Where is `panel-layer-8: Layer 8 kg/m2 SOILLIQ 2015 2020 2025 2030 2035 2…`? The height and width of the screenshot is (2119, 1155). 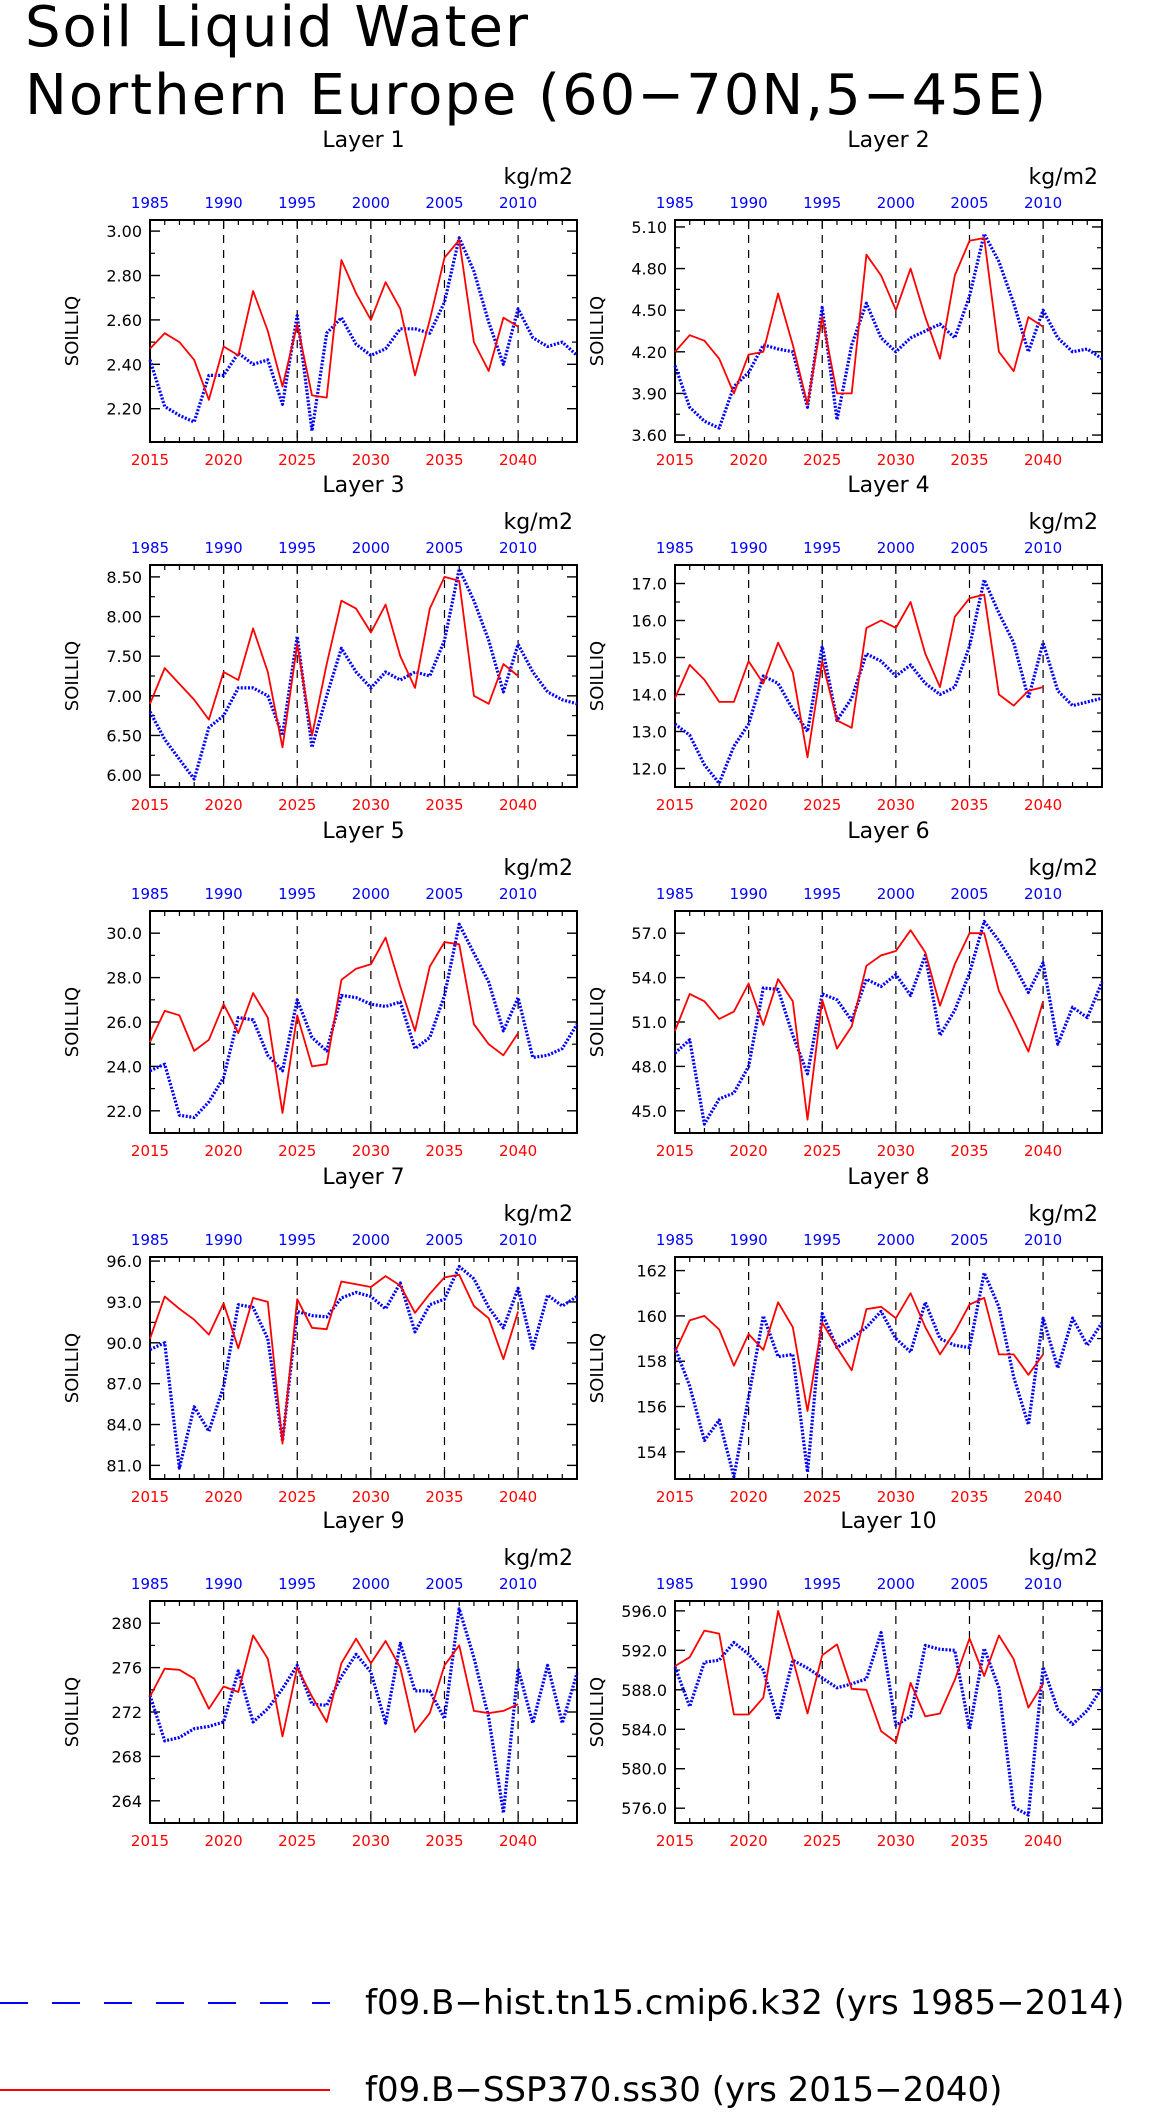 panel-layer-8: Layer 8 kg/m2 SOILLIQ 2015 2020 2025 2030 2035 2… is located at coordinates (845, 1335).